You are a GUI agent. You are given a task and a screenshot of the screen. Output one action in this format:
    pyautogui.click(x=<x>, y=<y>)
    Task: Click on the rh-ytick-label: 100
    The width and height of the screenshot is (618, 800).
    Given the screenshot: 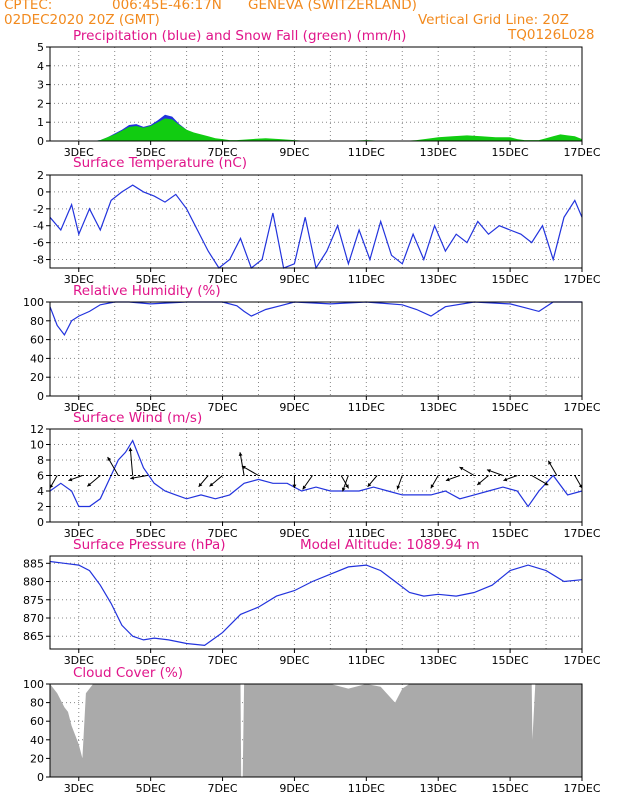 What is the action you would take?
    pyautogui.click(x=33, y=302)
    